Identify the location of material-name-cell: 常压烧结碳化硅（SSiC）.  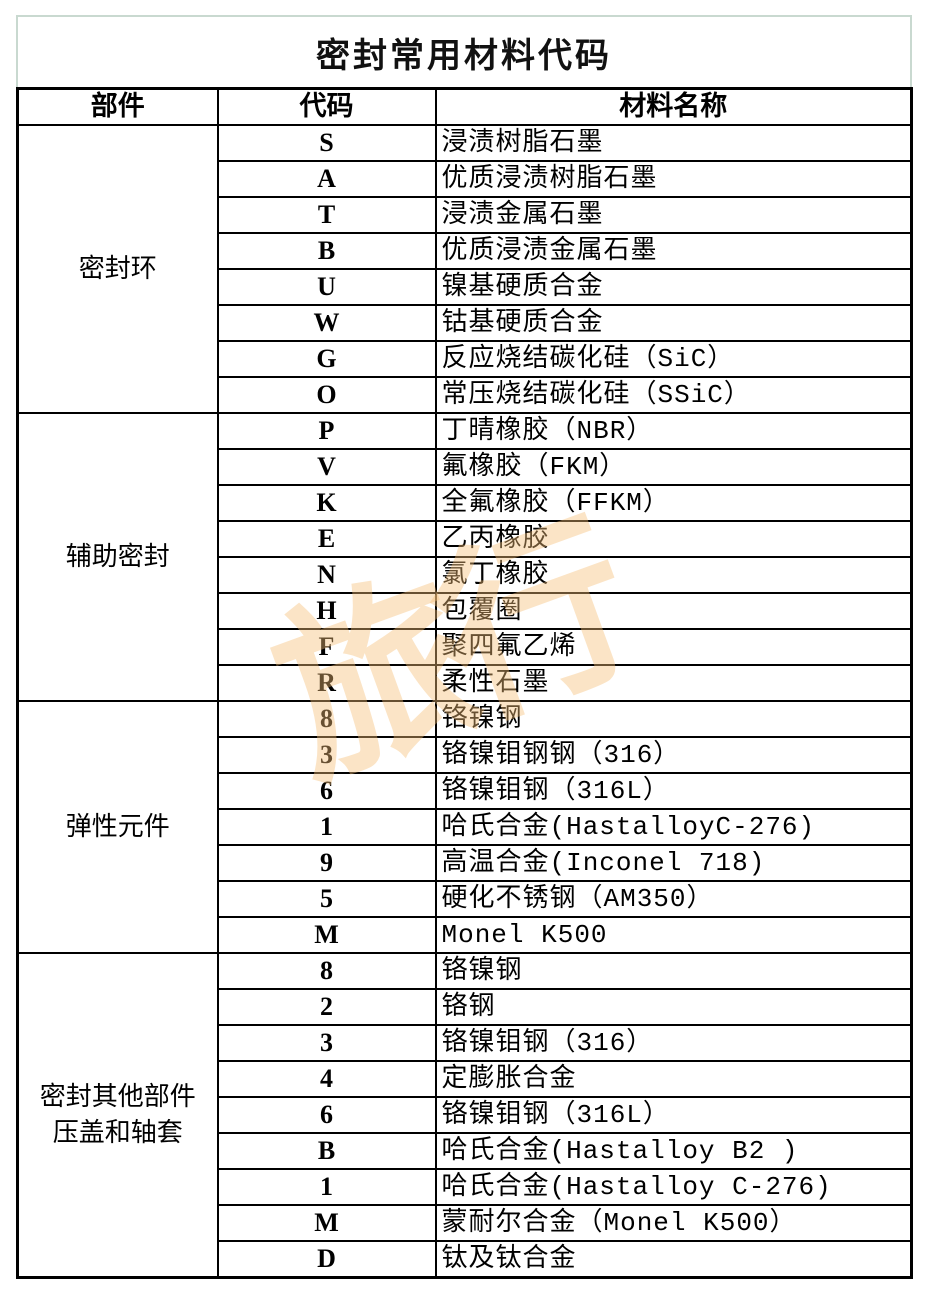
(673, 395).